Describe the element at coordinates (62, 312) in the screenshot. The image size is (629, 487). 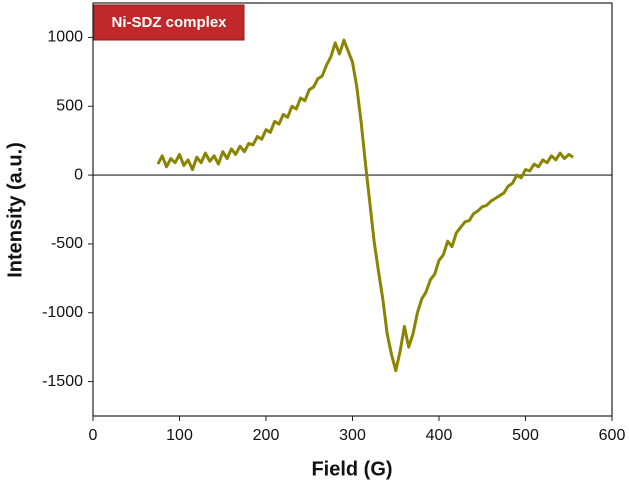
I see `y-tick-label: -1000` at that location.